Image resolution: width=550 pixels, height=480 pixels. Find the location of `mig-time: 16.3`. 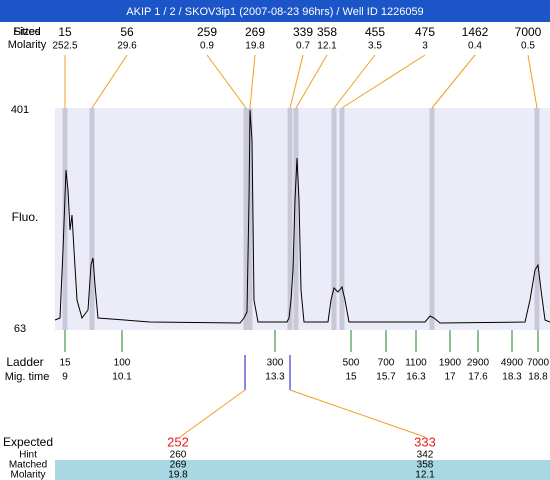

mig-time: 16.3 is located at coordinates (416, 377).